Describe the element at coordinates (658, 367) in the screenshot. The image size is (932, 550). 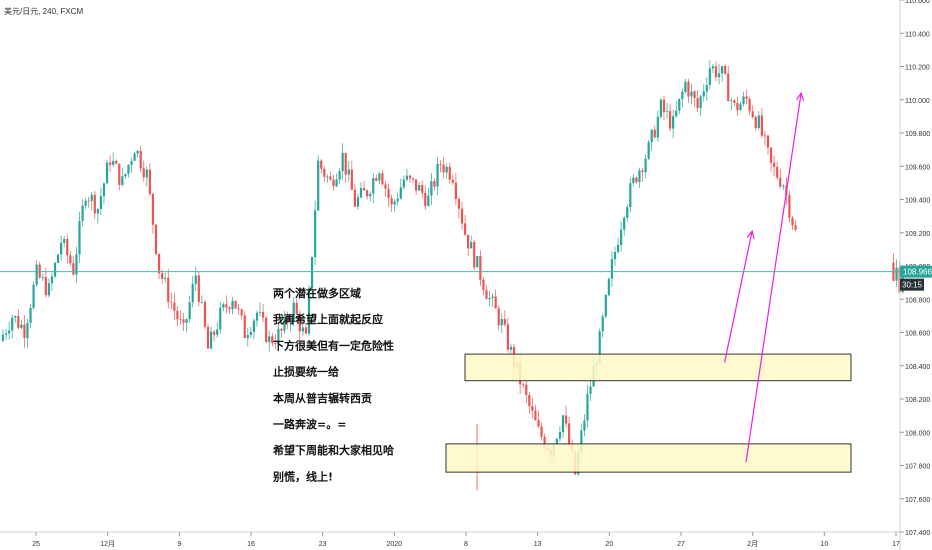
I see `long-zone-upper` at that location.